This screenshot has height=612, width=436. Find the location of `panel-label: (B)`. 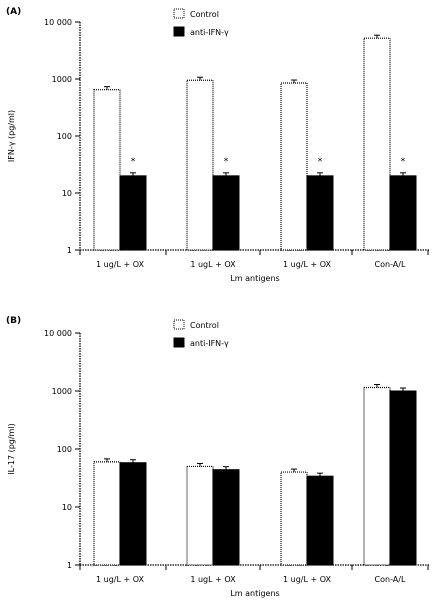

panel-label: (B) is located at coordinates (13, 321).